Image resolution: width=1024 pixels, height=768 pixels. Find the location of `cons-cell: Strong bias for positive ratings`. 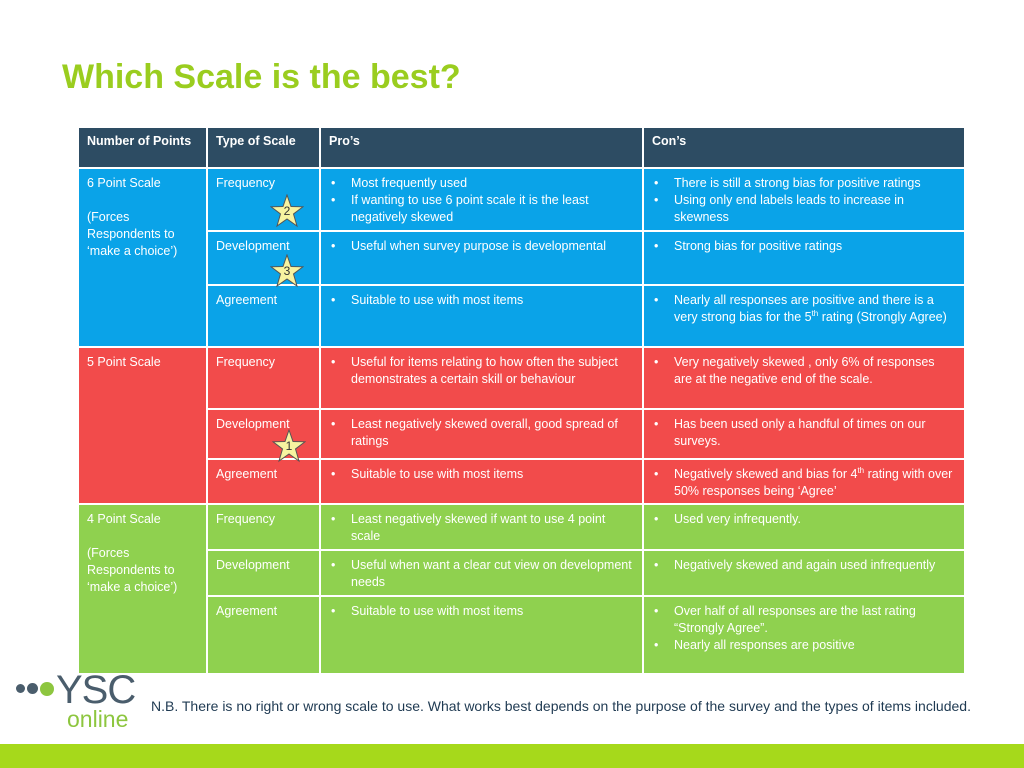

cons-cell: Strong bias for positive ratings is located at coordinates (804, 257).